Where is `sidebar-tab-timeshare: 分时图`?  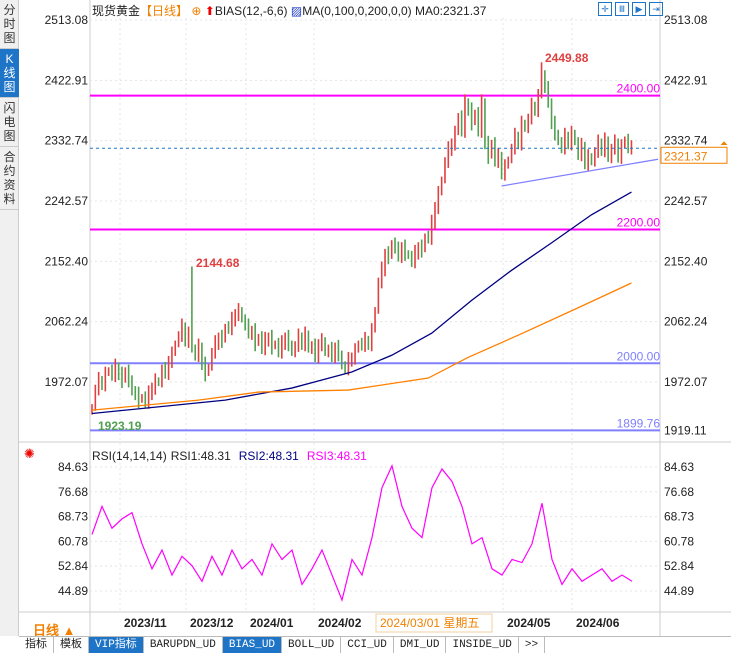 sidebar-tab-timeshare: 分时图 is located at coordinates (9, 24).